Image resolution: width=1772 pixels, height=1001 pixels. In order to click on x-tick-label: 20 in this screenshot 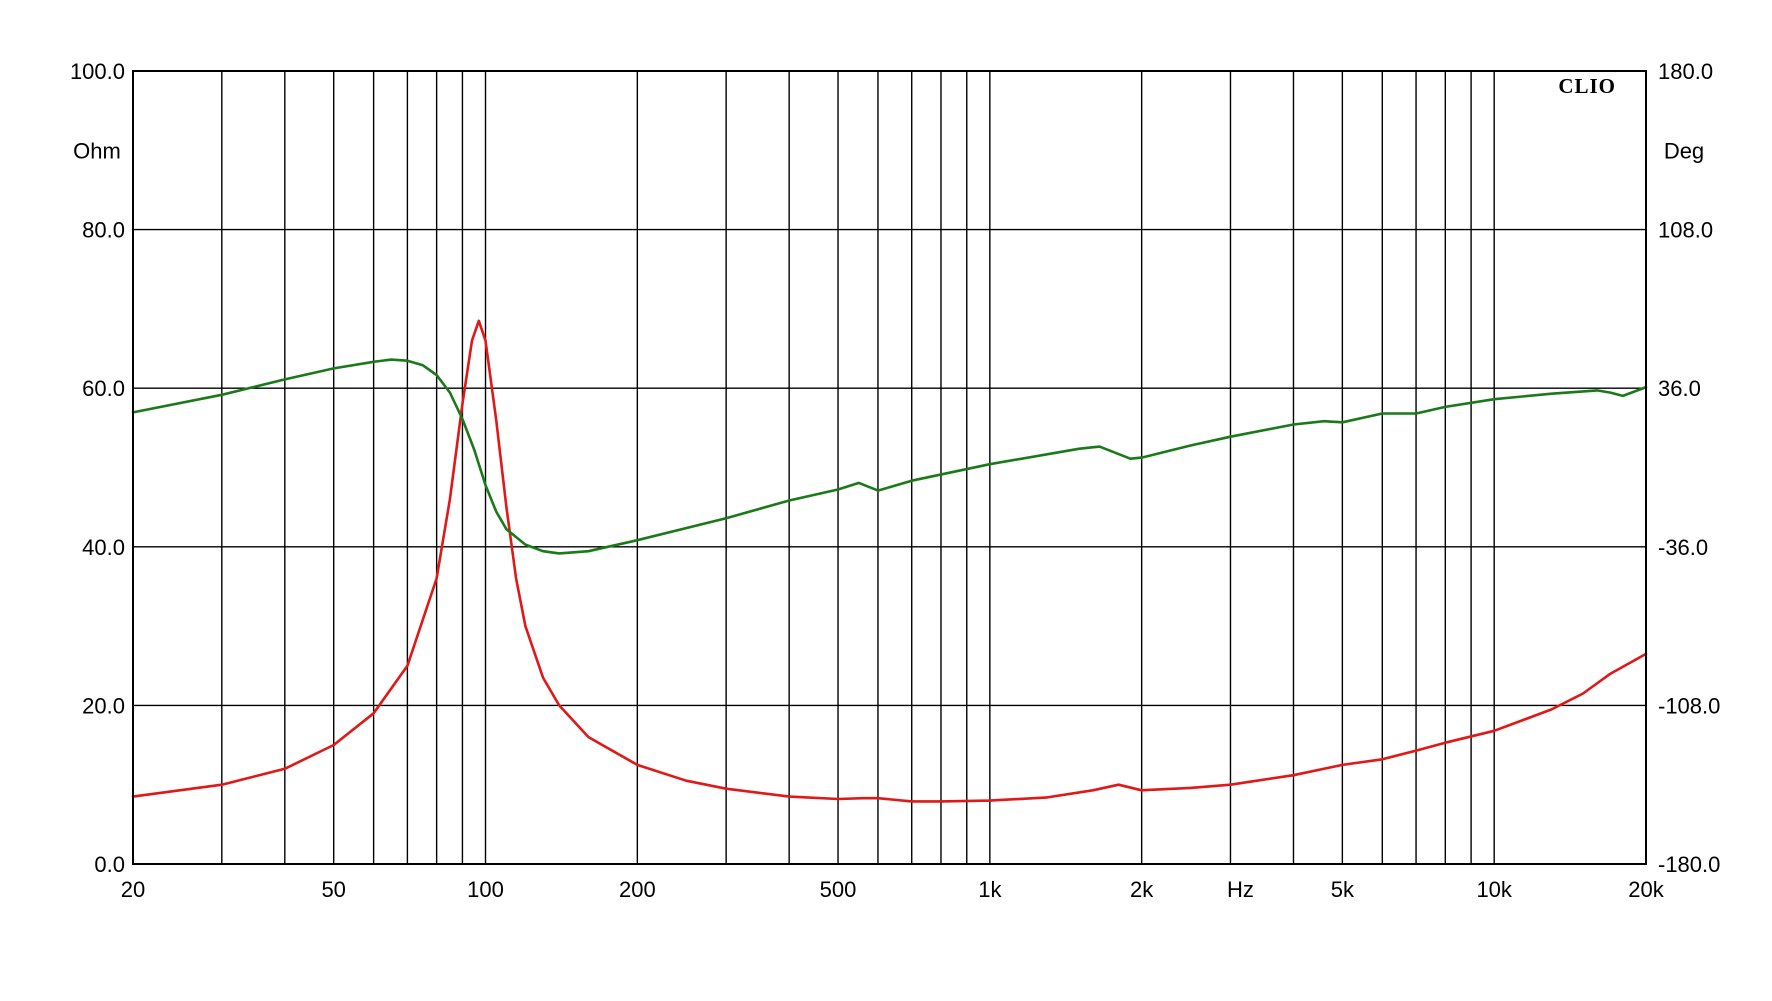, I will do `click(133, 889)`.